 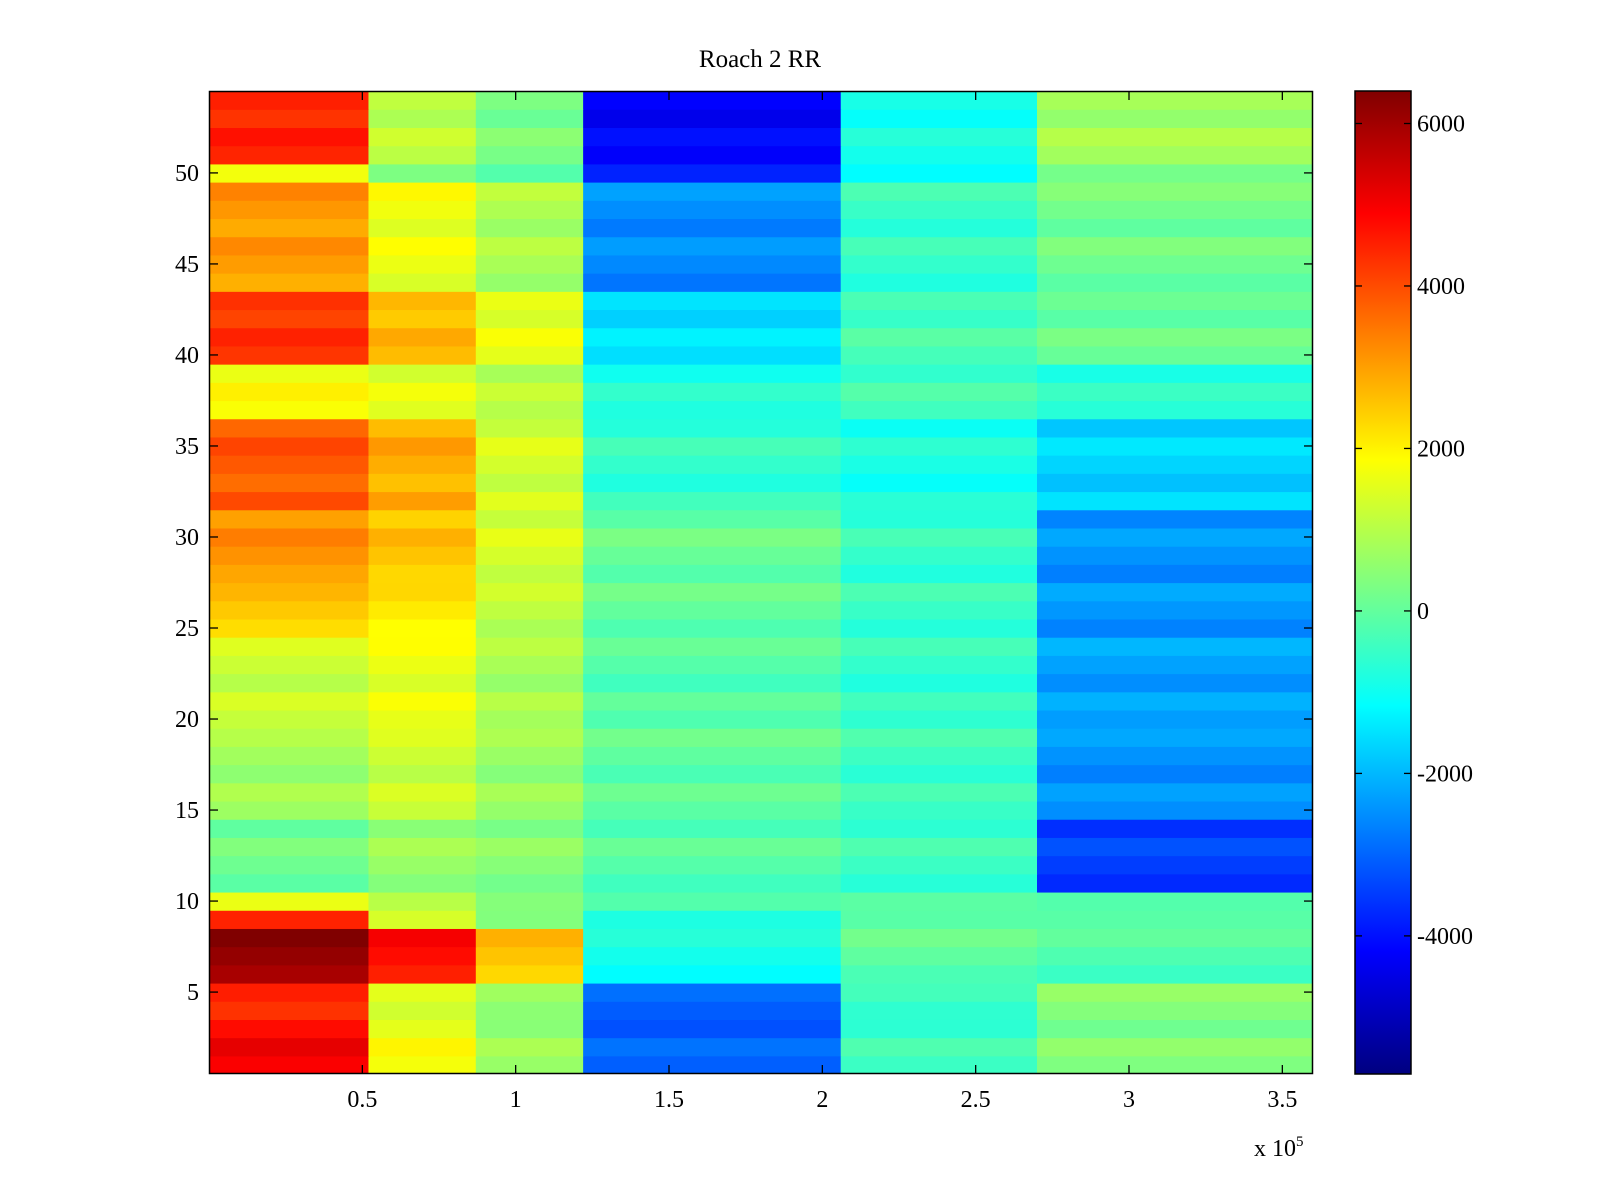 What do you see at coordinates (1300, 1142) in the screenshot?
I see `x-multiplier-exponent: 5` at bounding box center [1300, 1142].